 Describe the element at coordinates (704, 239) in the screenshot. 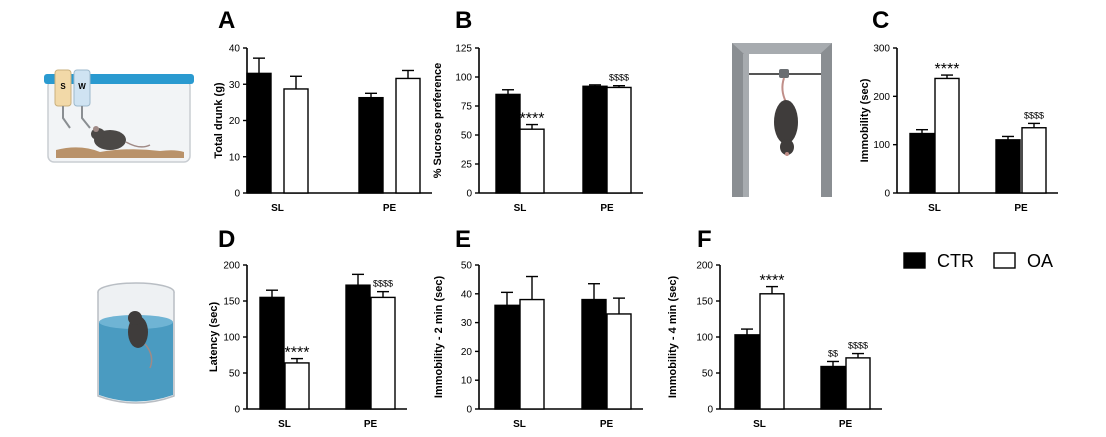

I see `panel-letter-f: F` at that location.